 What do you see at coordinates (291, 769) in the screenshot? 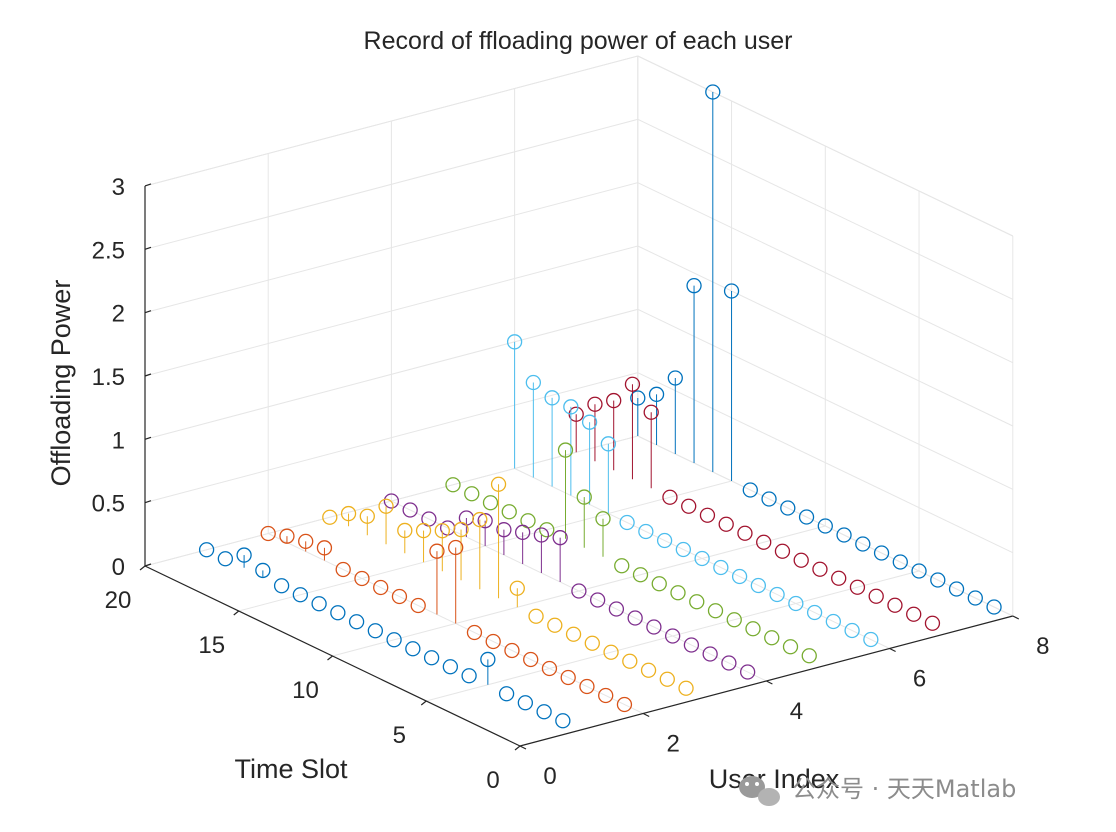
I see `y-axis-label: Time Slot` at bounding box center [291, 769].